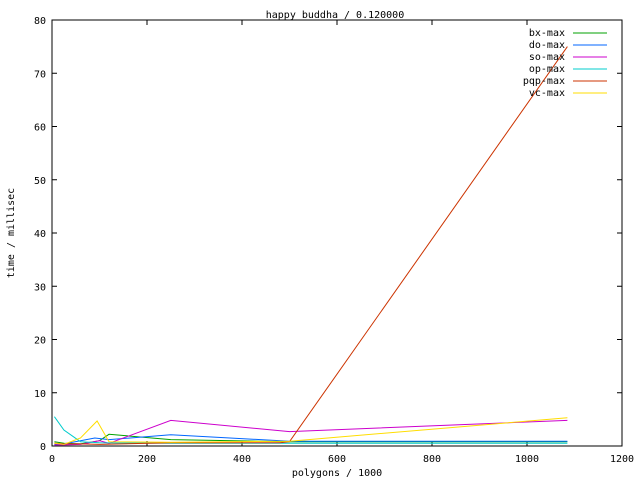 The height and width of the screenshot is (485, 640). I want to click on y-tick-label: 50, so click(40, 181).